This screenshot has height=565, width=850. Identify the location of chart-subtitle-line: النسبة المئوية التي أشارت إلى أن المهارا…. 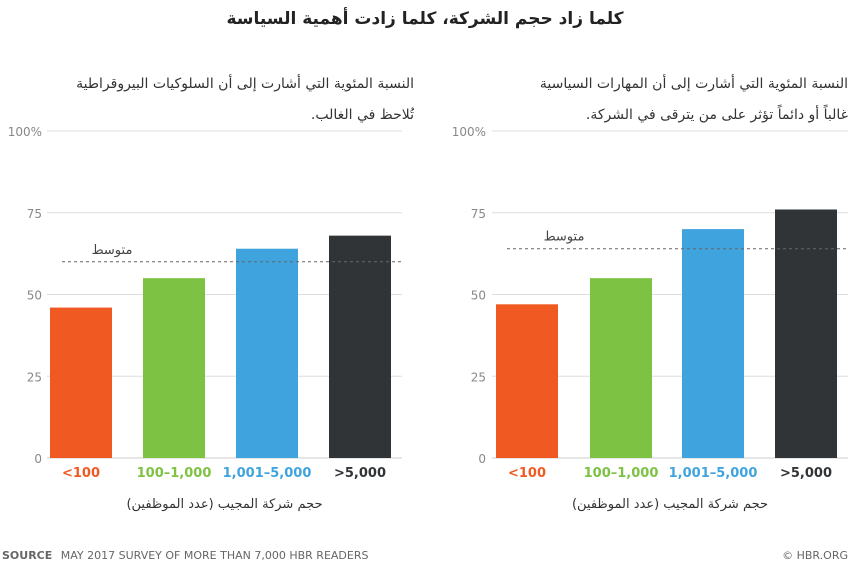
(694, 83).